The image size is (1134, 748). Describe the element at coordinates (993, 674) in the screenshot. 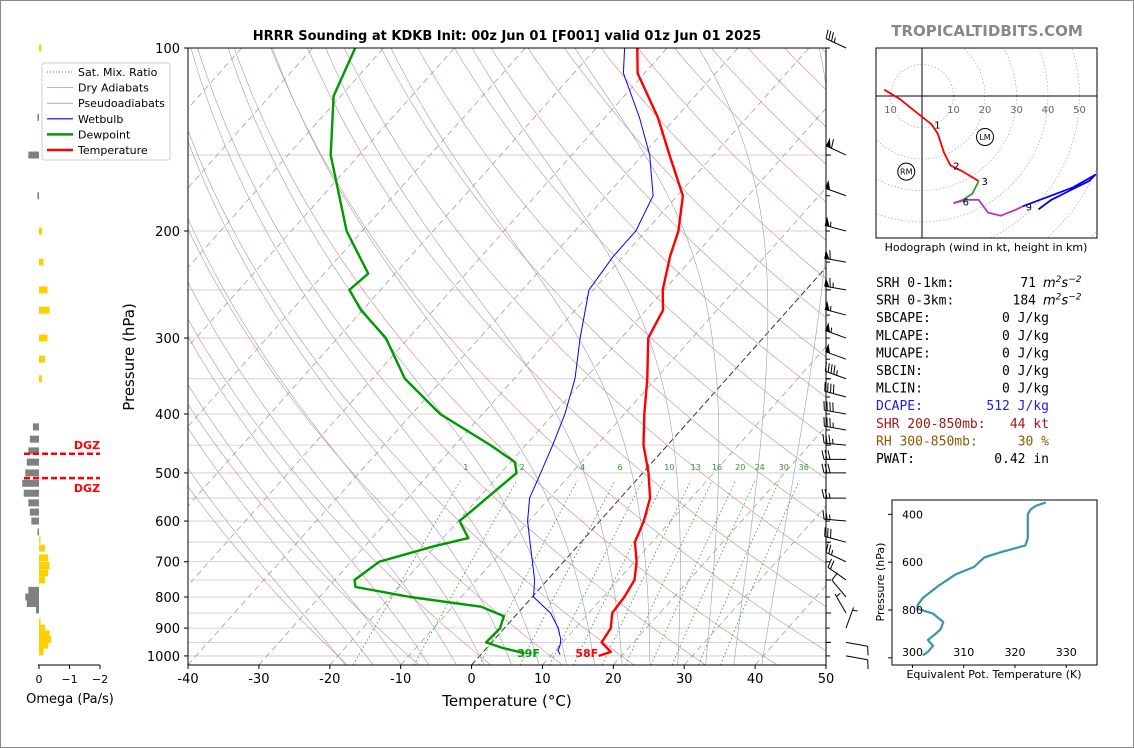

I see `theta-e-xlabel: Equivalent Pot. Temperature (K)` at that location.